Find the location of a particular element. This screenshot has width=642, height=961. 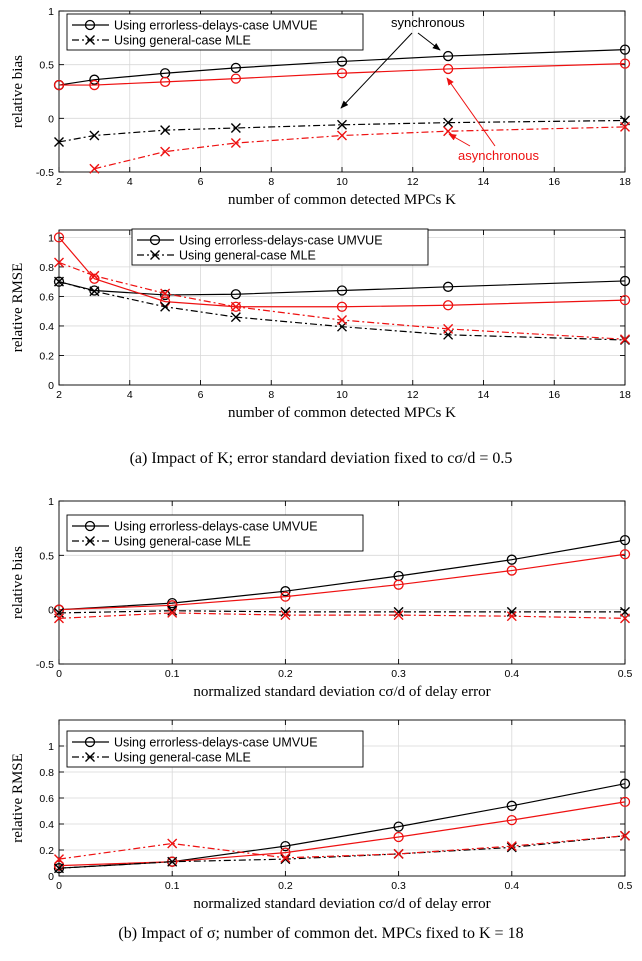

x-tick-label: 0 is located at coordinates (59, 886).